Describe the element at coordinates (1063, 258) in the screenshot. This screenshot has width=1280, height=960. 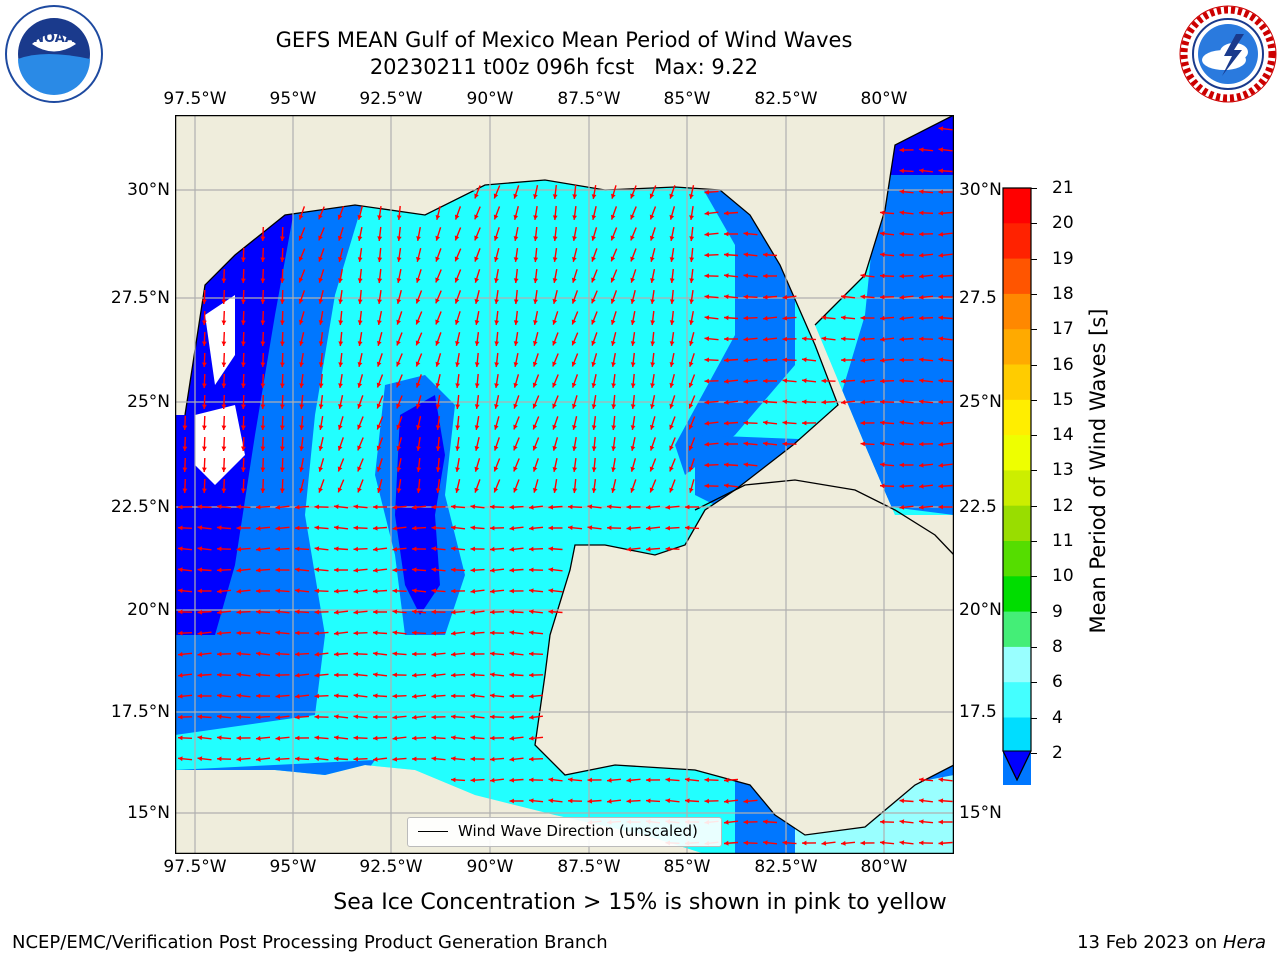
I see `colorbar-tick-label: 19` at that location.